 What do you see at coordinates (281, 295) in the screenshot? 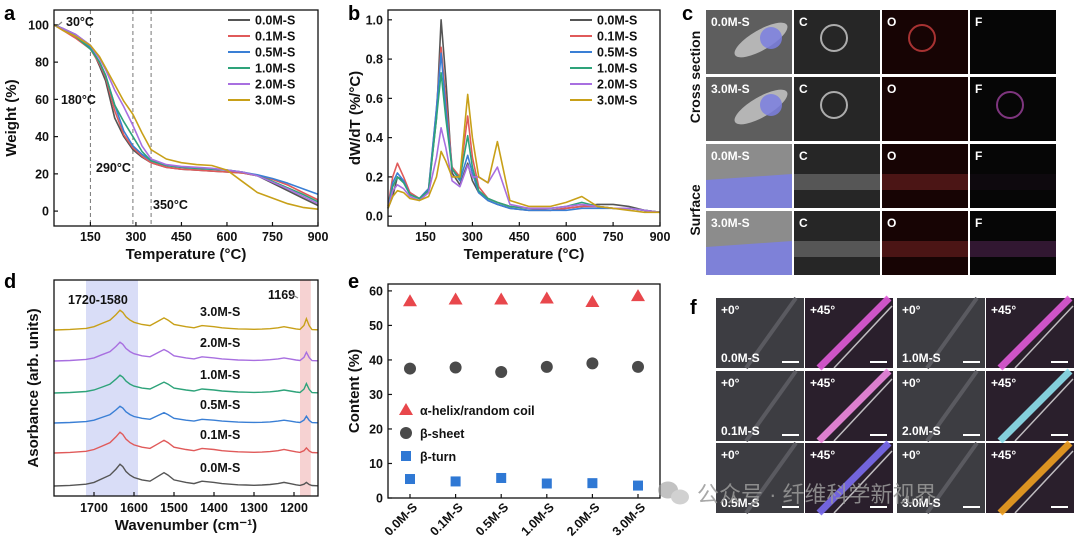
I see `region-label-1169: 1169` at bounding box center [281, 295].